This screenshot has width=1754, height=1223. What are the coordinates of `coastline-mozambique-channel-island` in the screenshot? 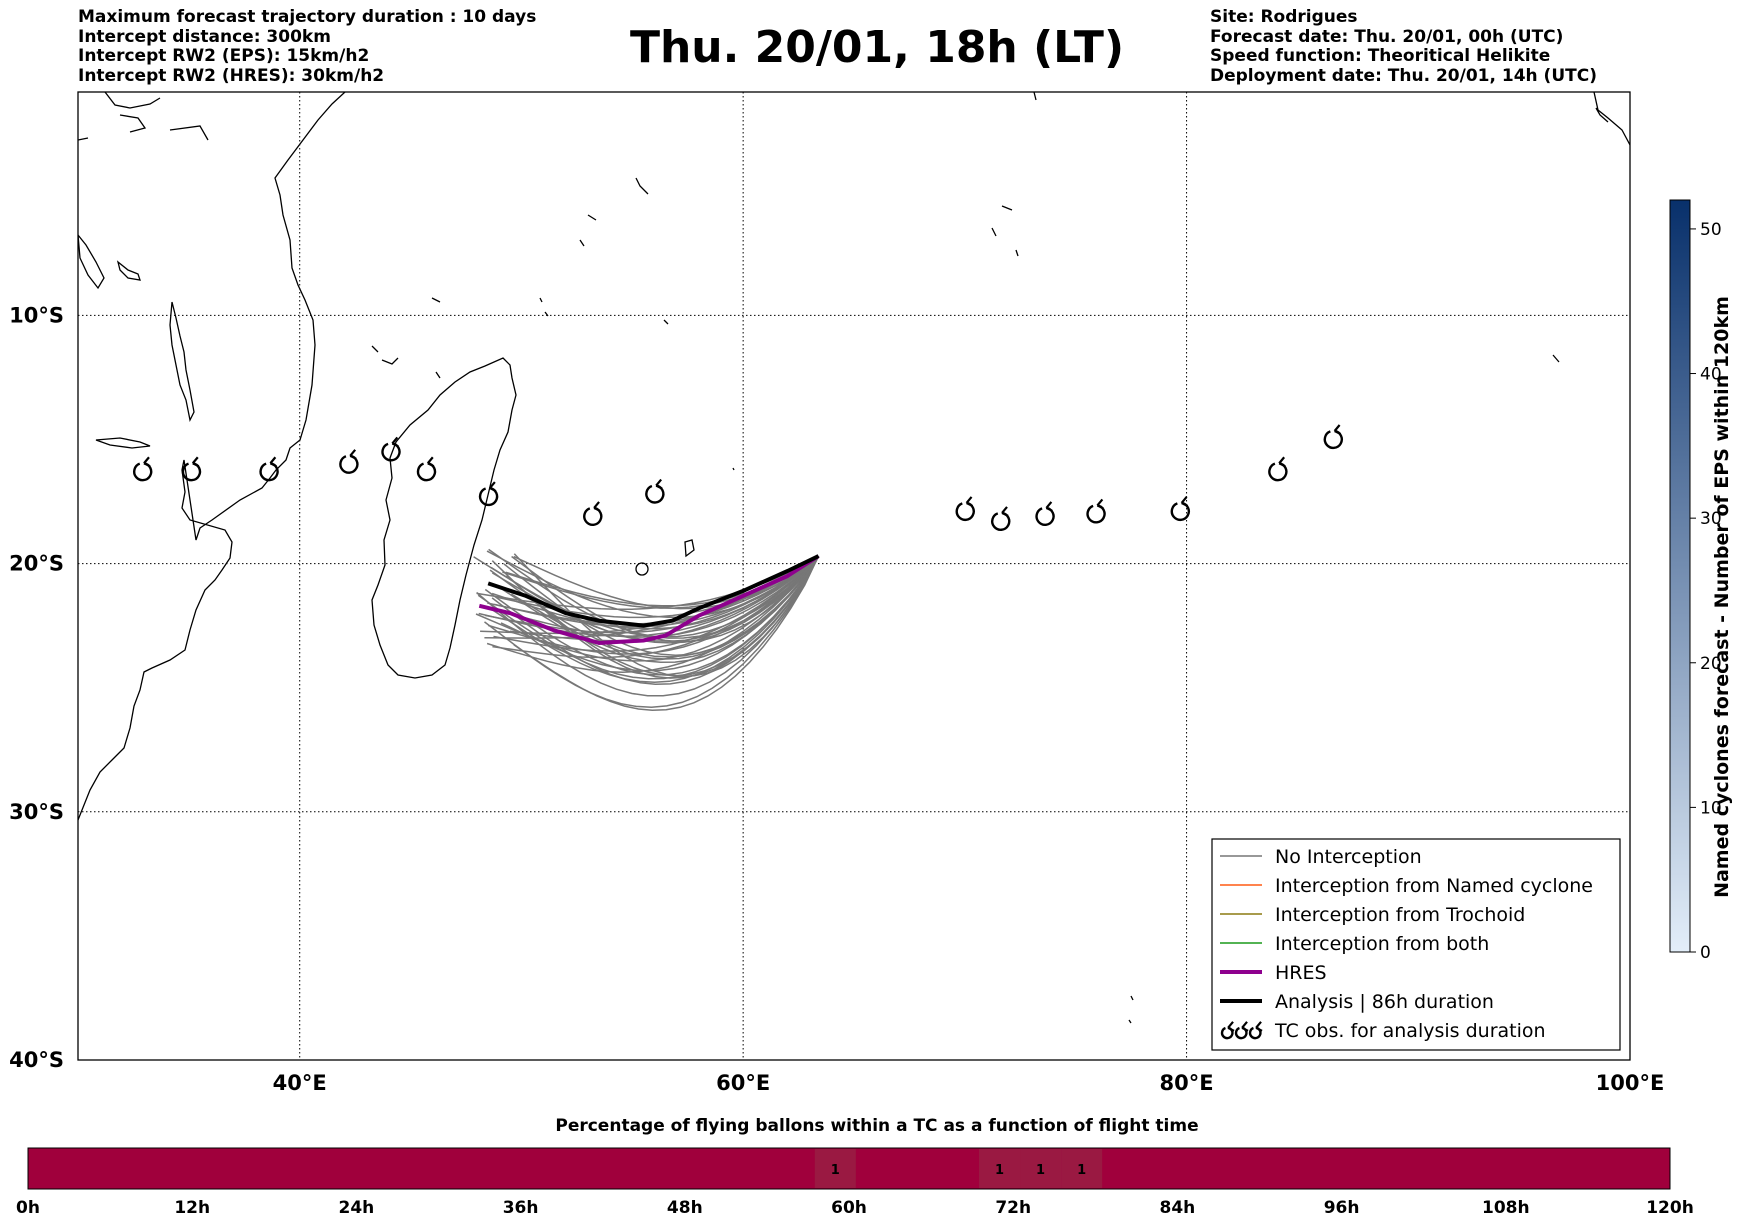 It's located at (182, 361).